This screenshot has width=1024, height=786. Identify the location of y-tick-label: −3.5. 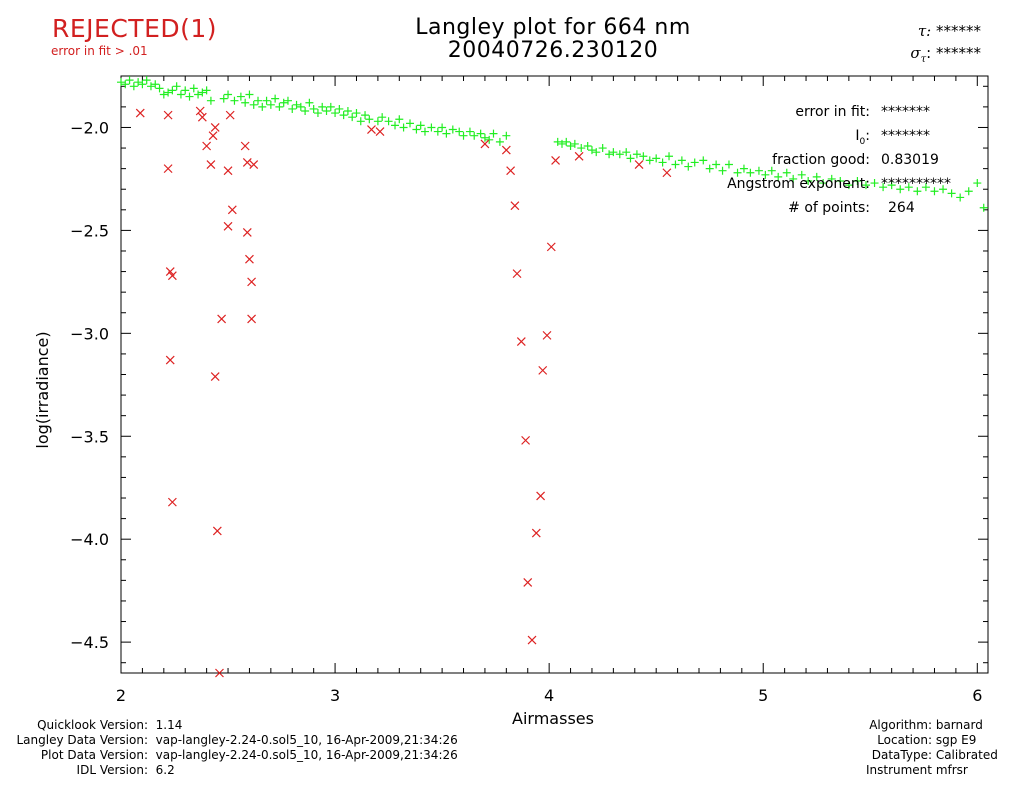
(89, 436).